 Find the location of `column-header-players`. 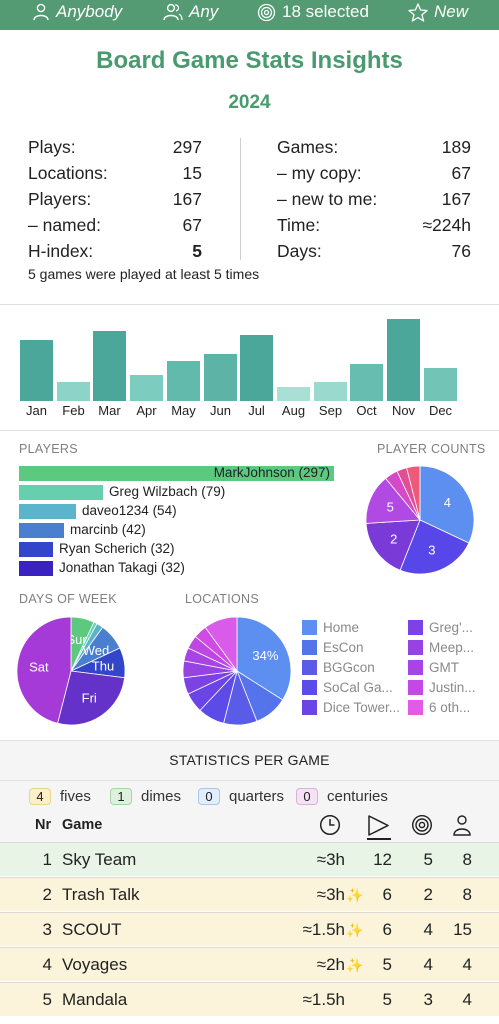

column-header-players is located at coordinates (462, 827).